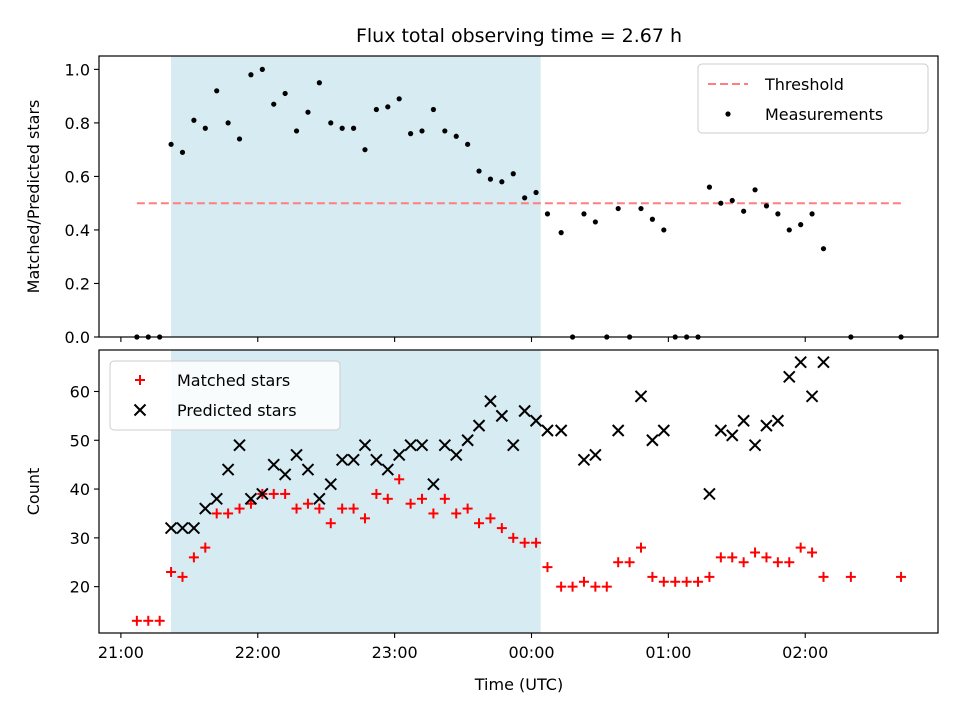  What do you see at coordinates (80, 489) in the screenshot?
I see `y-tick-label: 40` at bounding box center [80, 489].